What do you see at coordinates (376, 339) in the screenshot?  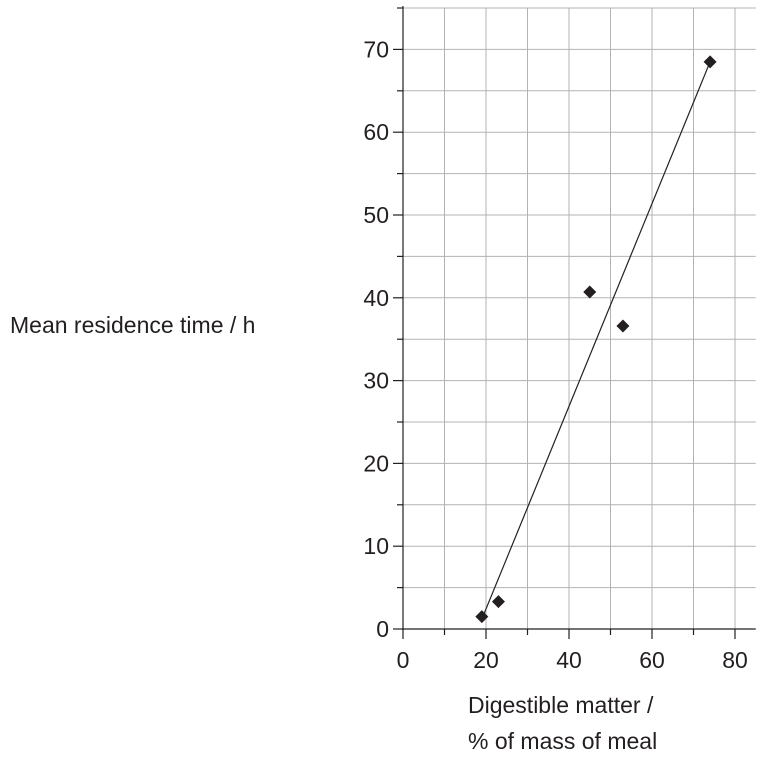 I see `y-tick-labels: 0 10 20 30 40 50 60 70` at bounding box center [376, 339].